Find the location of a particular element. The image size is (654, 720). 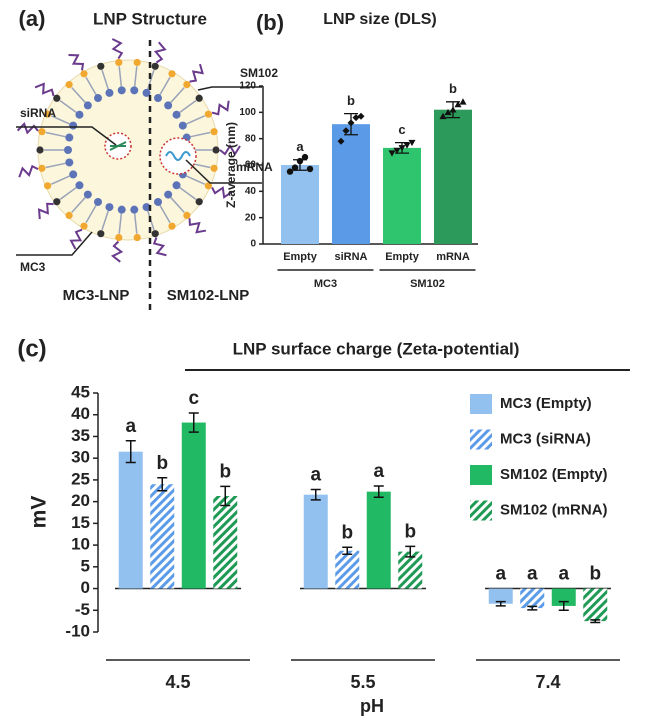

y-tick-label: 5 is located at coordinates (85, 565).